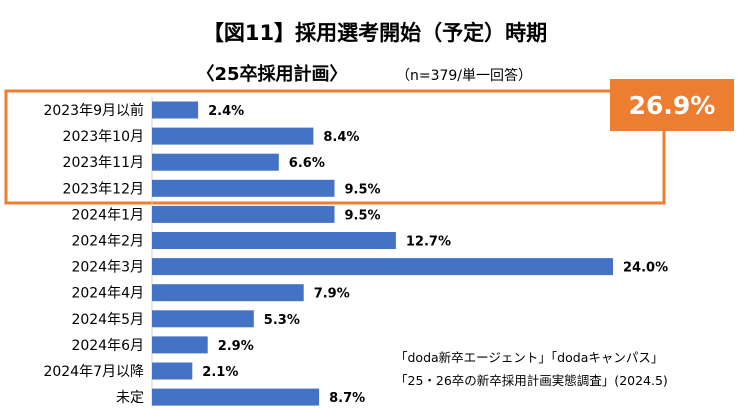 This screenshot has width=751, height=410. I want to click on highlight-badge-label: 26.9%, so click(672, 105).